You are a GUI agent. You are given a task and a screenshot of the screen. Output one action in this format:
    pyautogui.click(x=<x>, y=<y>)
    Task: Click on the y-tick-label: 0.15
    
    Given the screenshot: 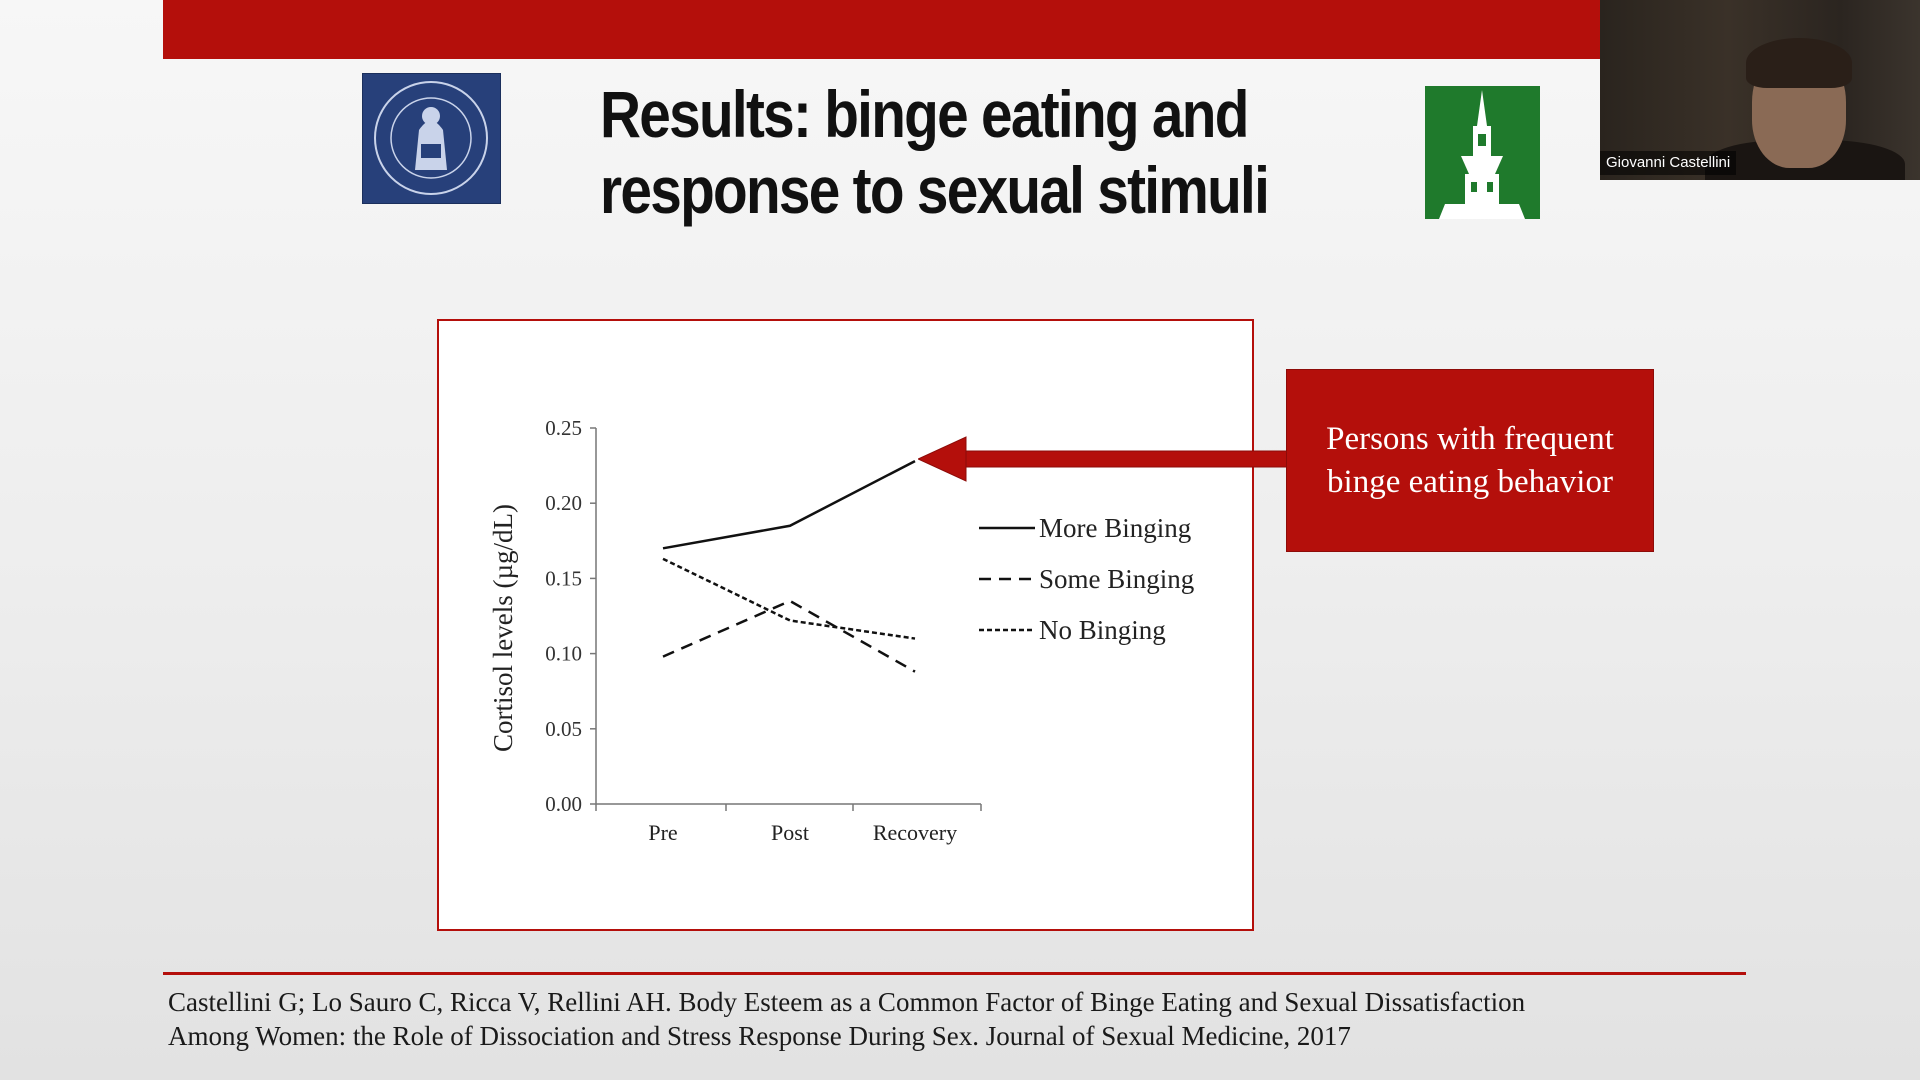 What is the action you would take?
    pyautogui.click(x=563, y=578)
    